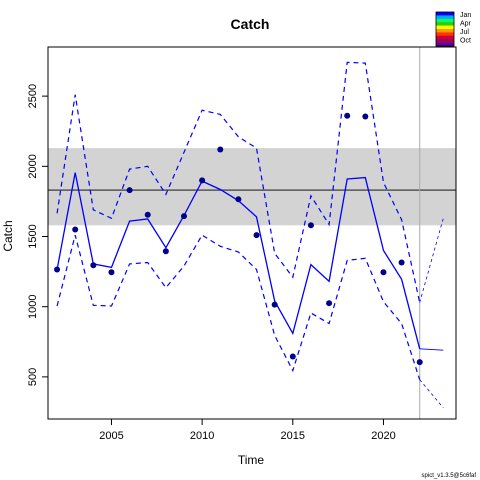 This screenshot has height=480, width=480. Describe the element at coordinates (383, 436) in the screenshot. I see `x-tick-label: 2020` at that location.